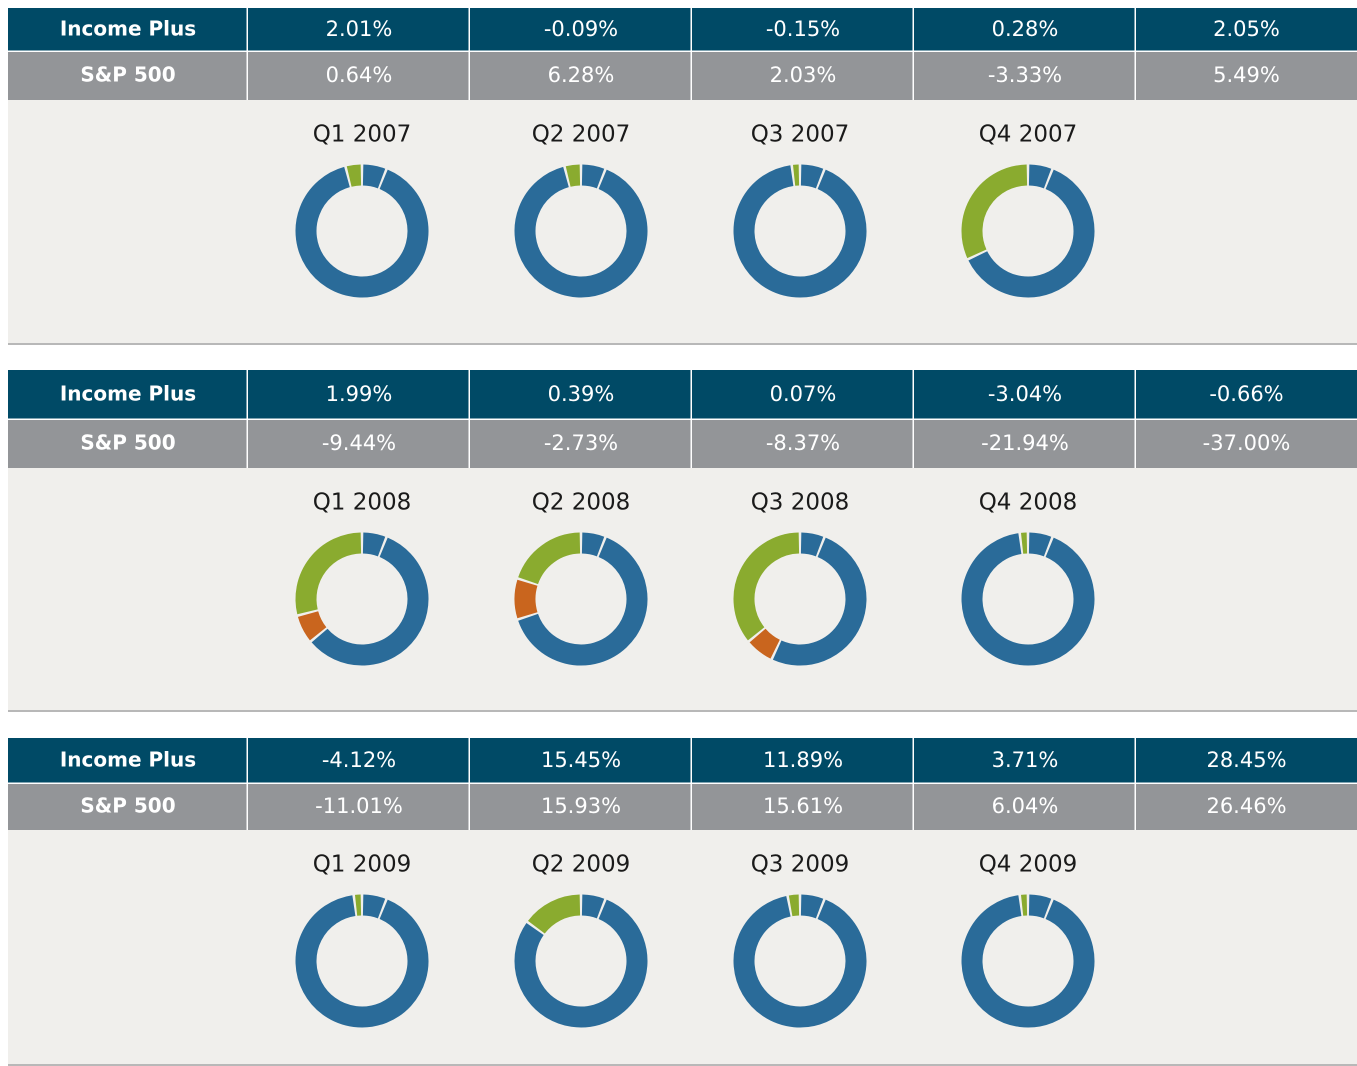 The image size is (1357, 1066). What do you see at coordinates (581, 503) in the screenshot?
I see `chart-title: Q2 2008` at bounding box center [581, 503].